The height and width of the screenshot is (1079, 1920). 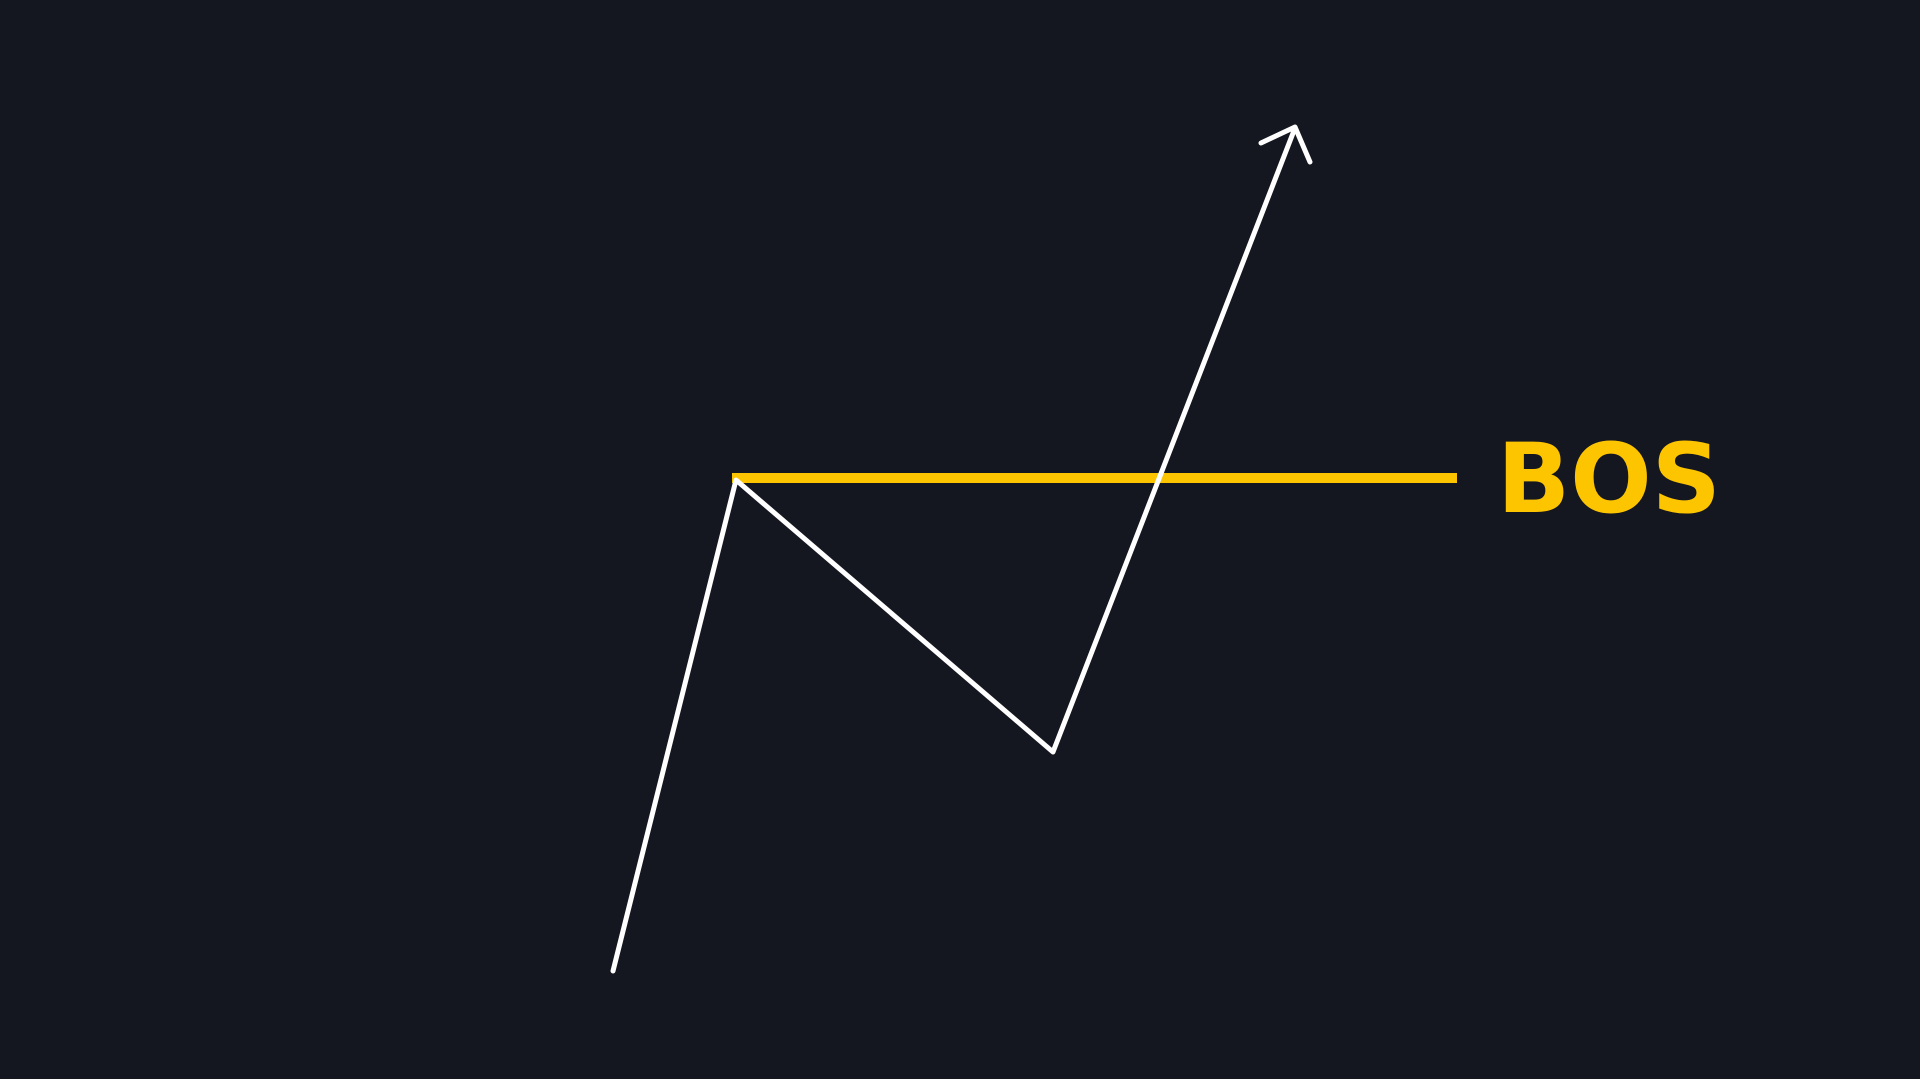 I want to click on bos-label: BOS, so click(x=1609, y=479).